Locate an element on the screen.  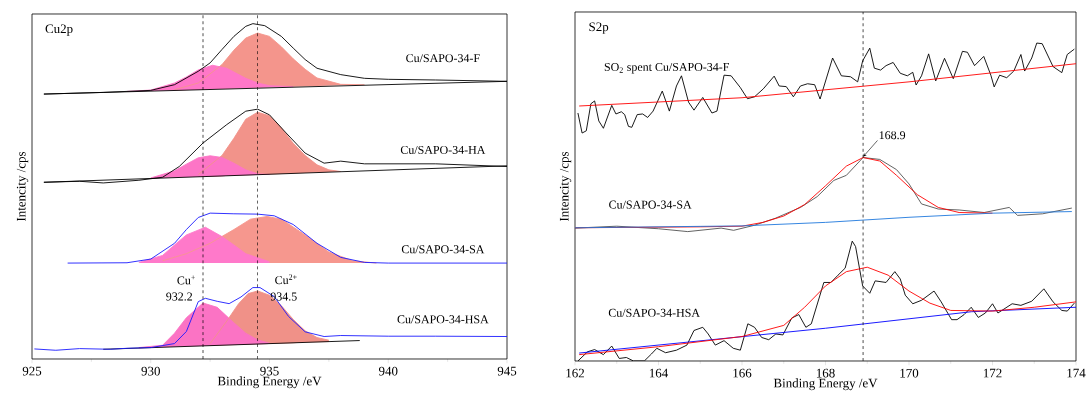
ref-line-label: Cu$^{+}$ is located at coordinates (186, 280).